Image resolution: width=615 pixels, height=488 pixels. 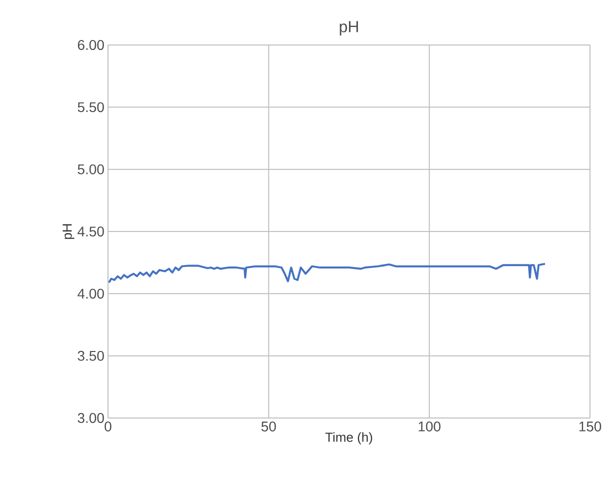 What do you see at coordinates (429, 427) in the screenshot?
I see `x-tick-label: 100` at bounding box center [429, 427].